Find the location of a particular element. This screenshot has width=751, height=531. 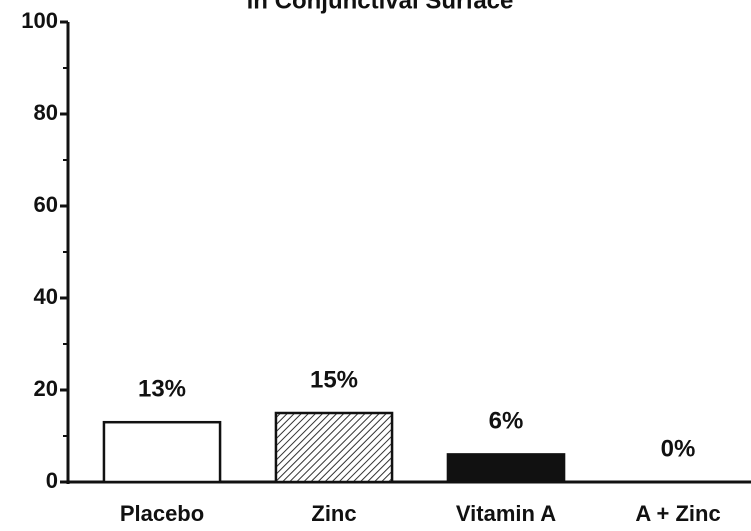

x-tick-label: Placebo is located at coordinates (162, 513).